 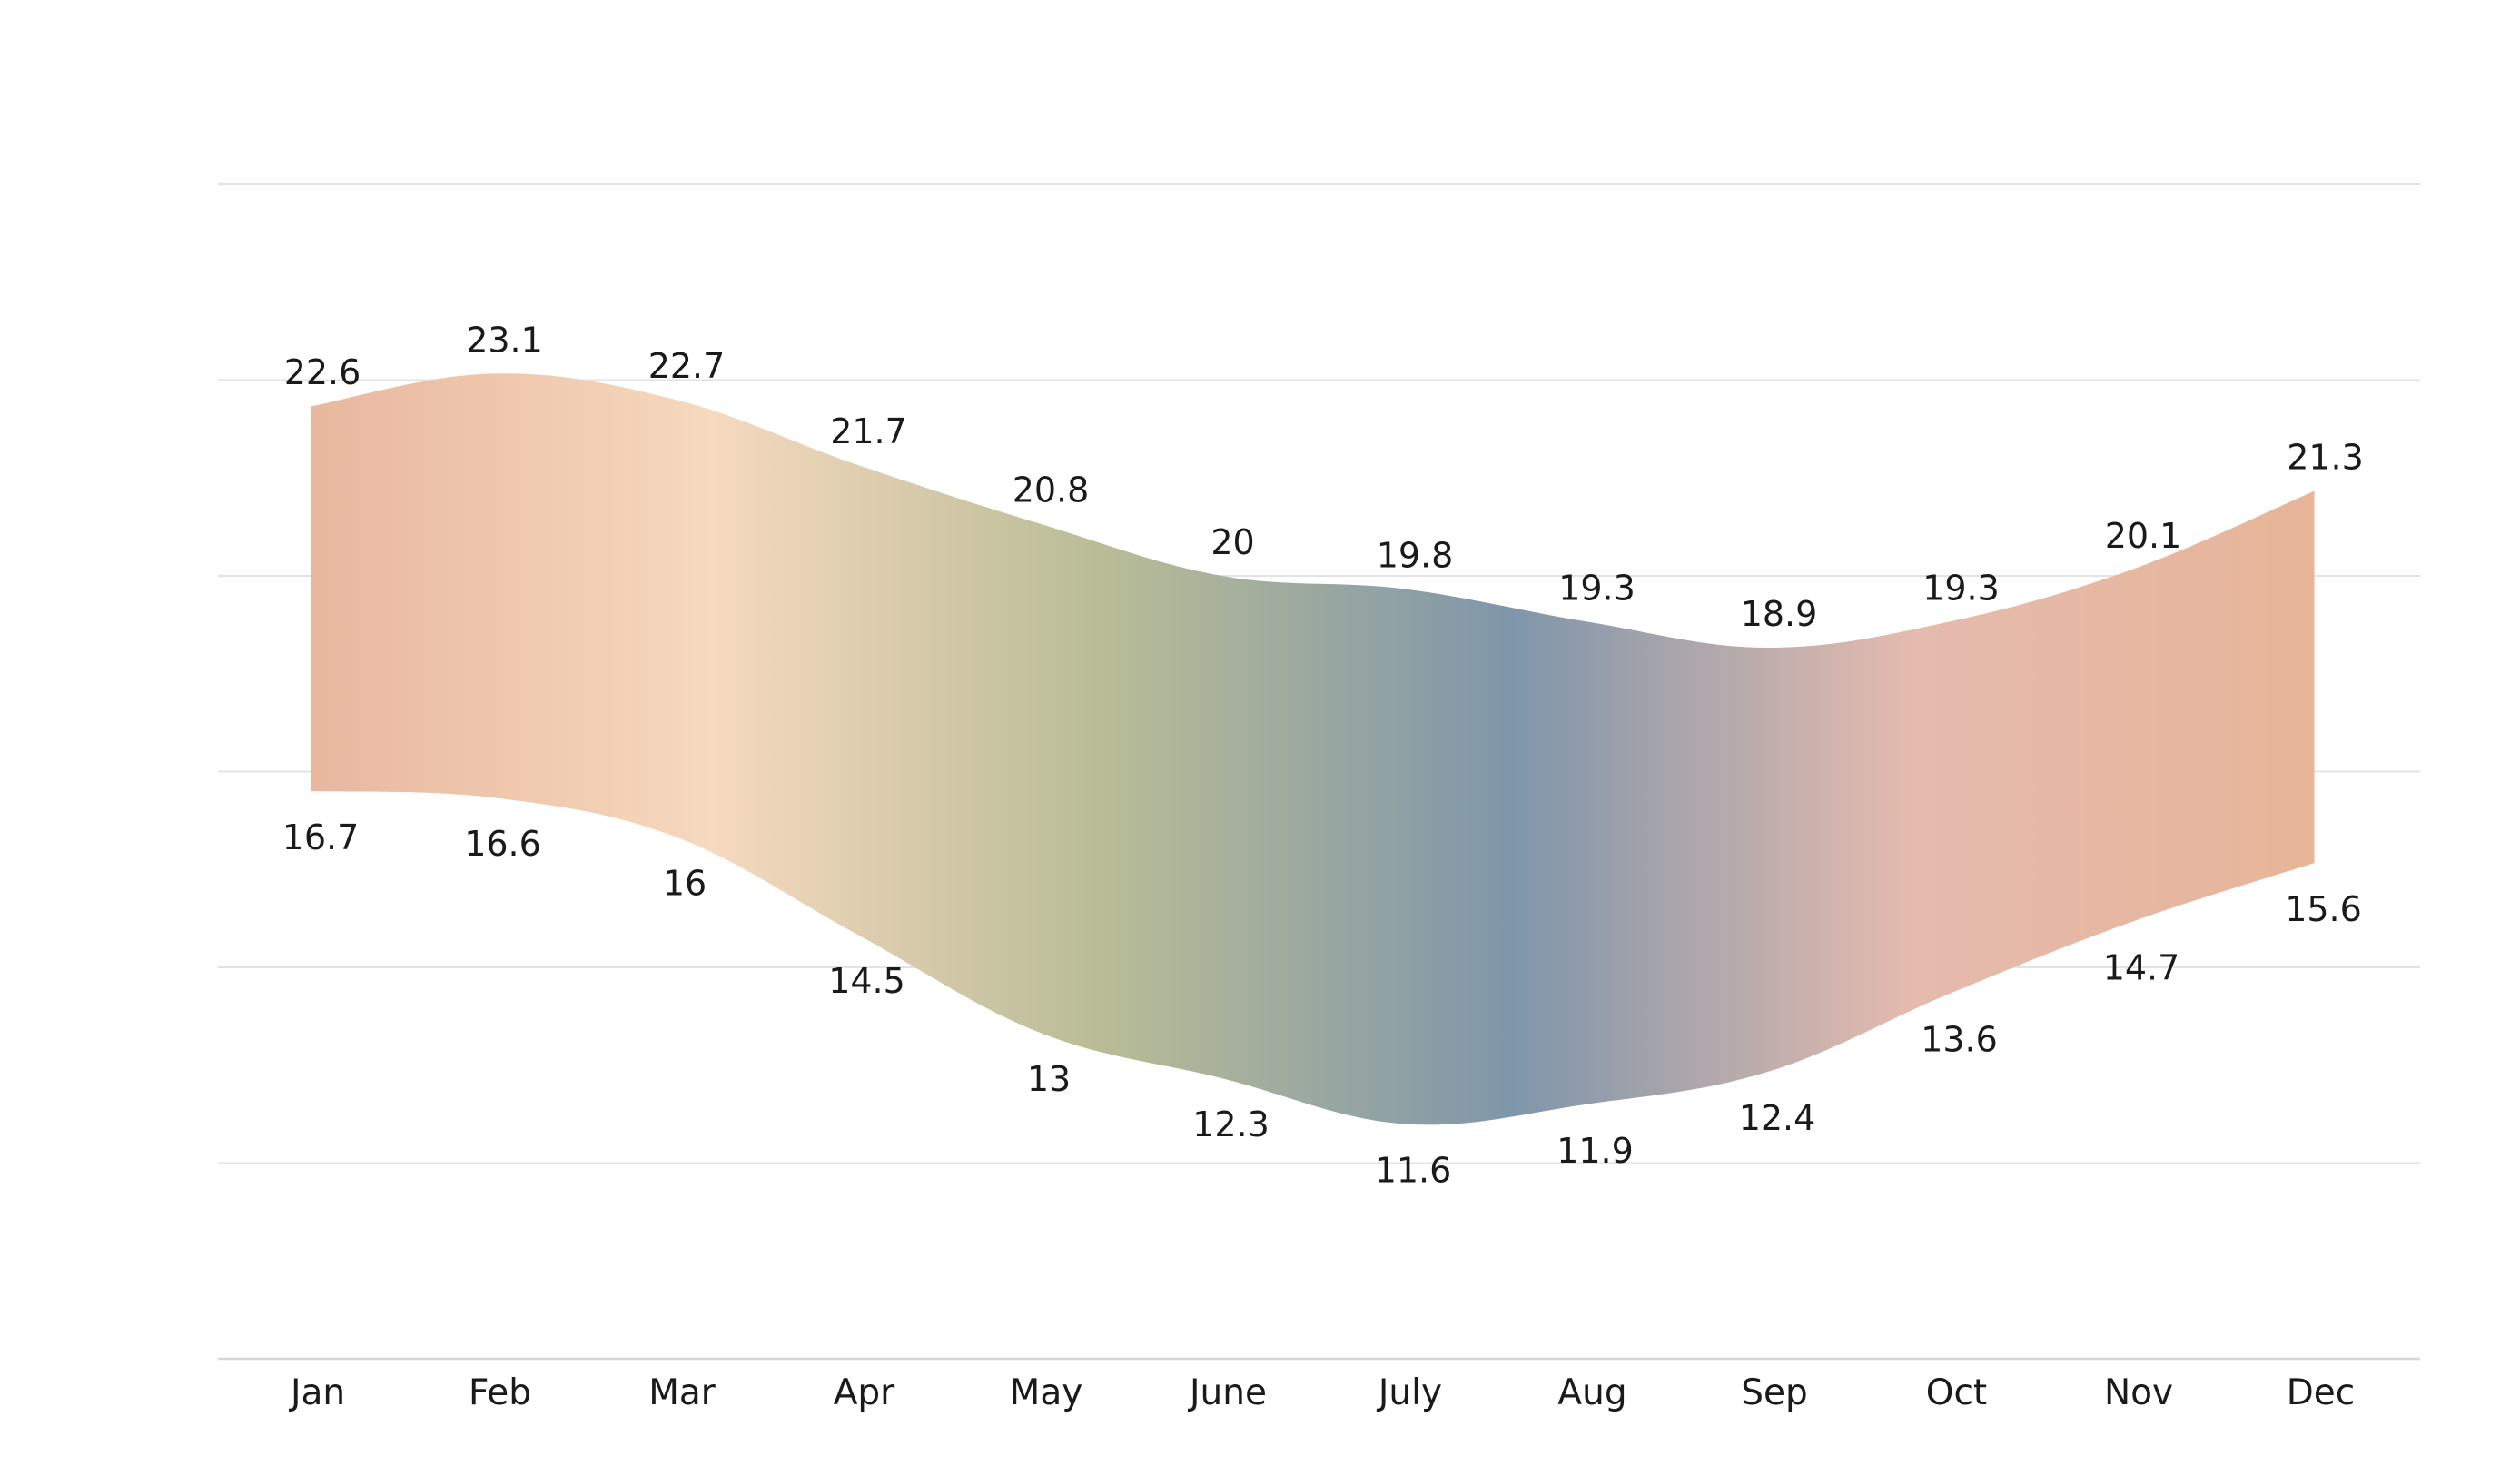 What do you see at coordinates (1592, 1392) in the screenshot?
I see `x-tick-label: Aug` at bounding box center [1592, 1392].